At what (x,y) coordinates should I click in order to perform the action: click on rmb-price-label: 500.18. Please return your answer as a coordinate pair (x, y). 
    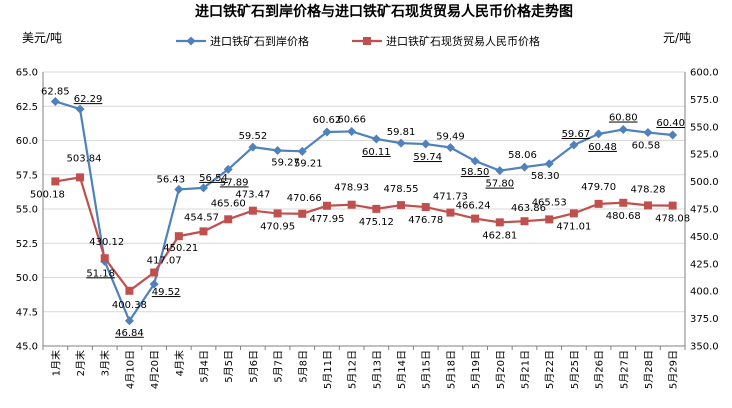
    Looking at the image, I should click on (47, 194).